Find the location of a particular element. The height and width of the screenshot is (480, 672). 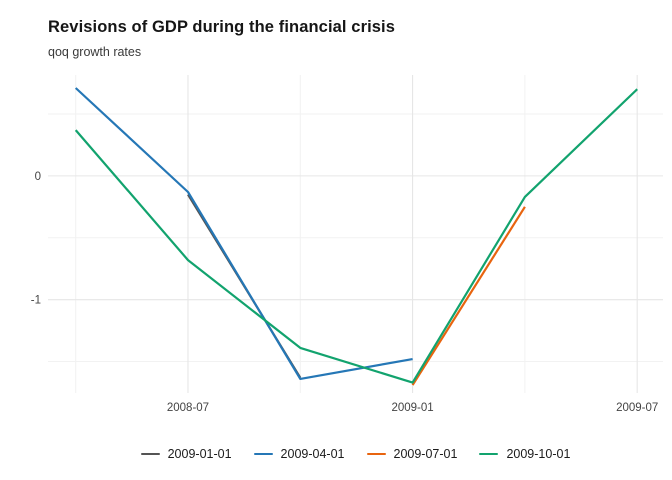

y-tick-label: -1 is located at coordinates (36, 301).